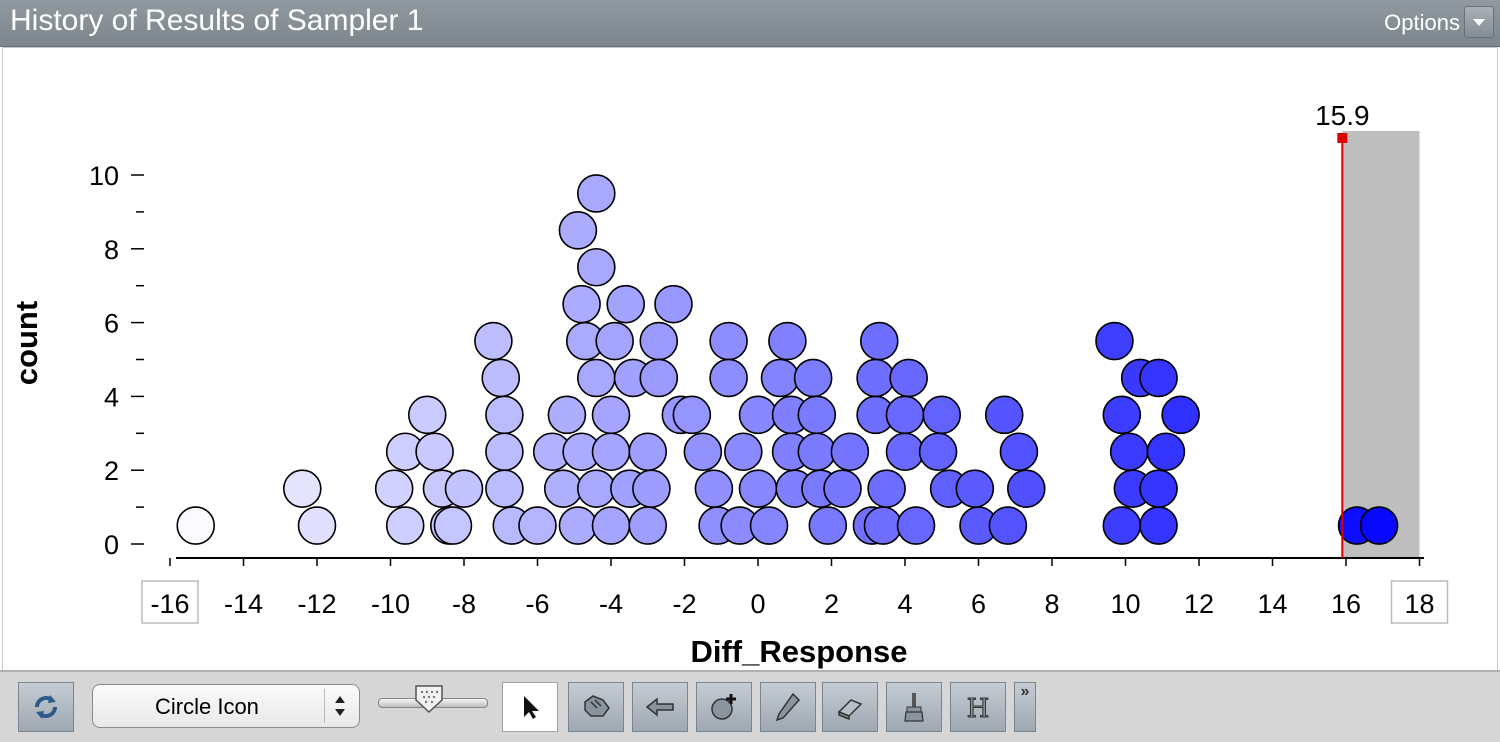  I want to click on text-tool-button: H, so click(978, 707).